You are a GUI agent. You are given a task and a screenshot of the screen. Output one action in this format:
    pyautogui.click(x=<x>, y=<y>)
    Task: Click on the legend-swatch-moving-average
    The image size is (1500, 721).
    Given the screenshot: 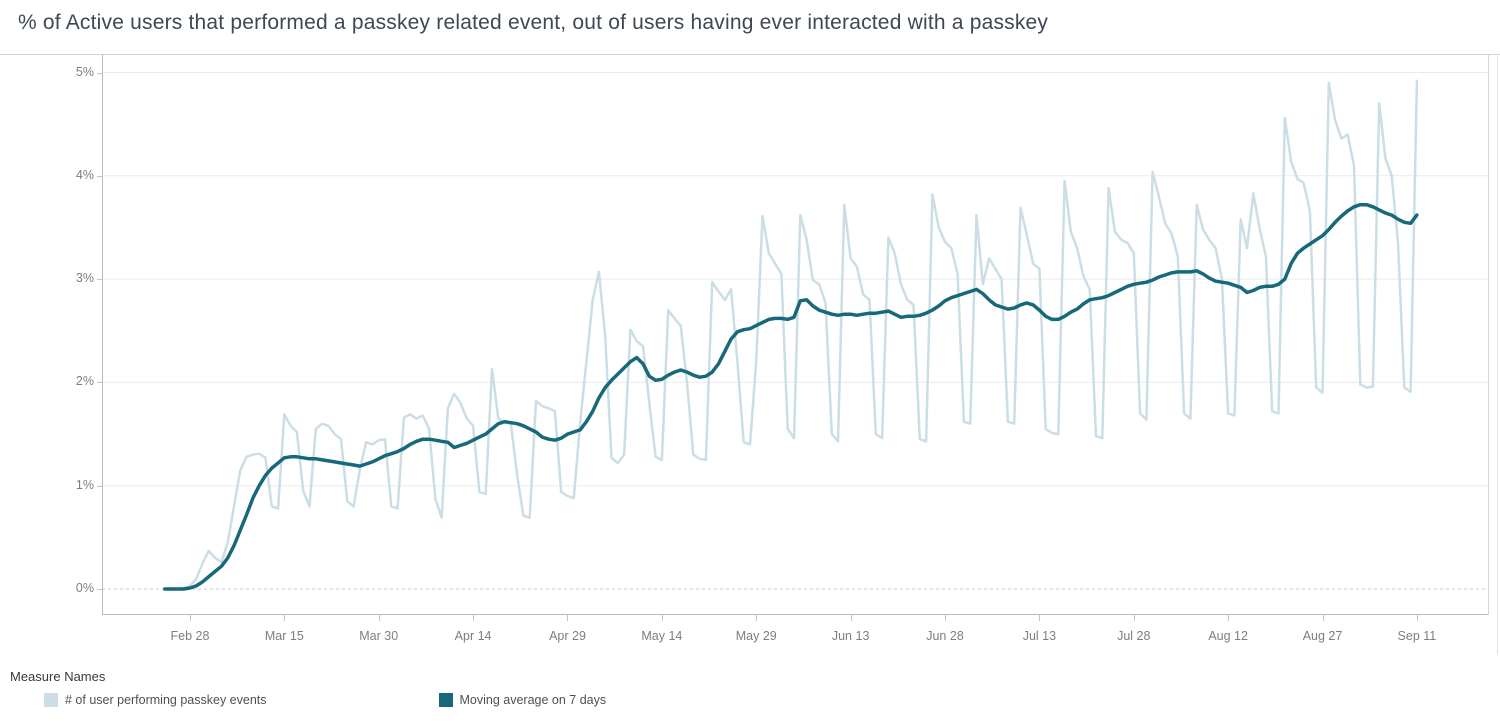 What is the action you would take?
    pyautogui.click(x=445, y=700)
    